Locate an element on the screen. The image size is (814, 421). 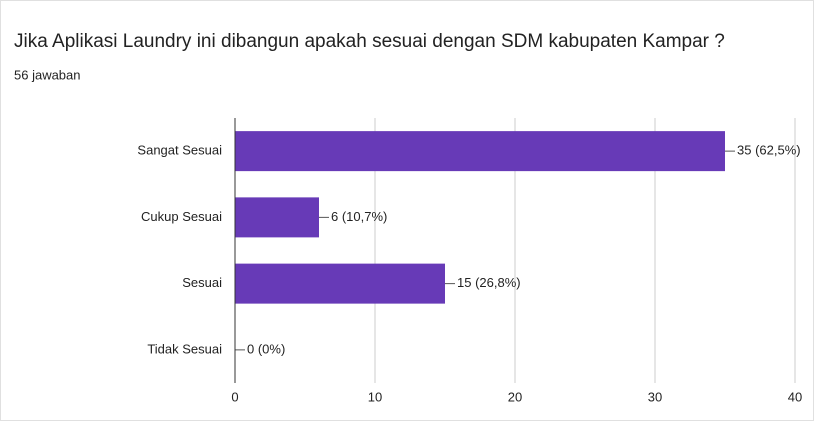
y-tick-label: Sesuai is located at coordinates (202, 282).